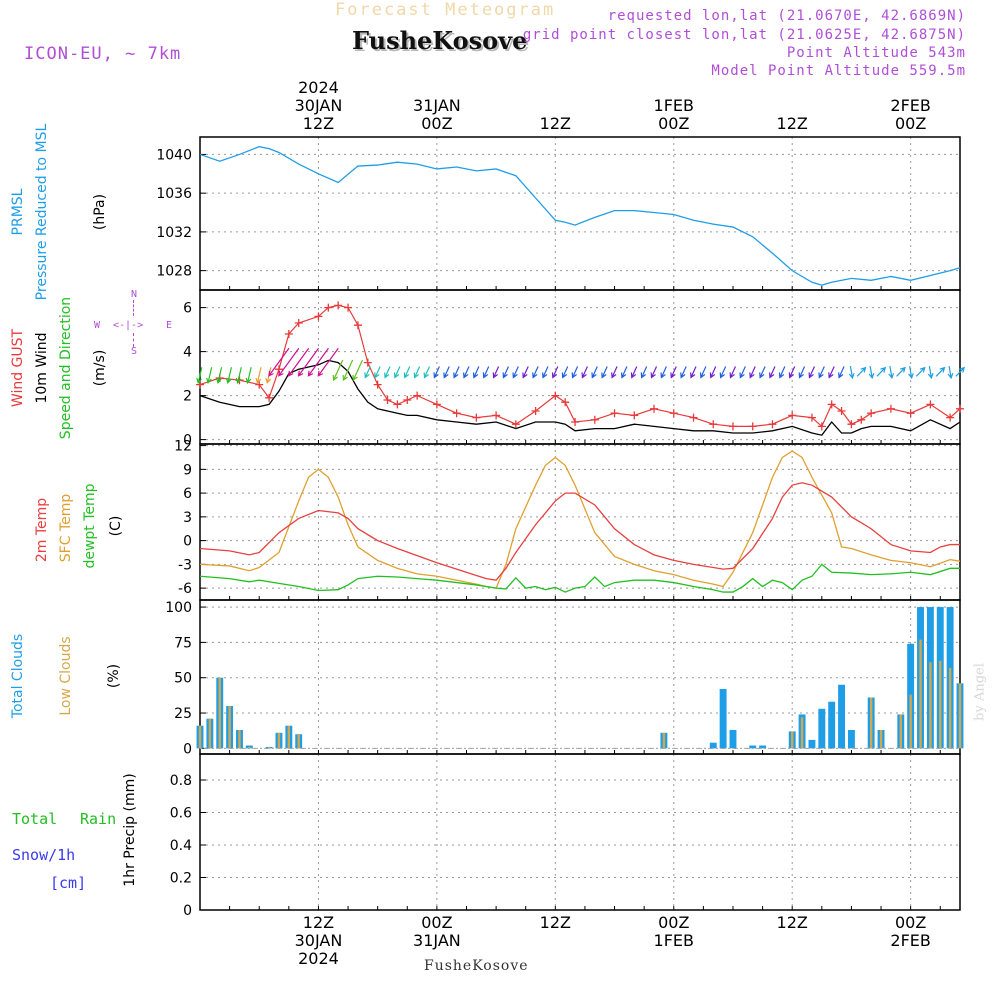 Image resolution: width=1000 pixels, height=1000 pixels. Describe the element at coordinates (187, 494) in the screenshot. I see `y-tick-label: 6` at that location.